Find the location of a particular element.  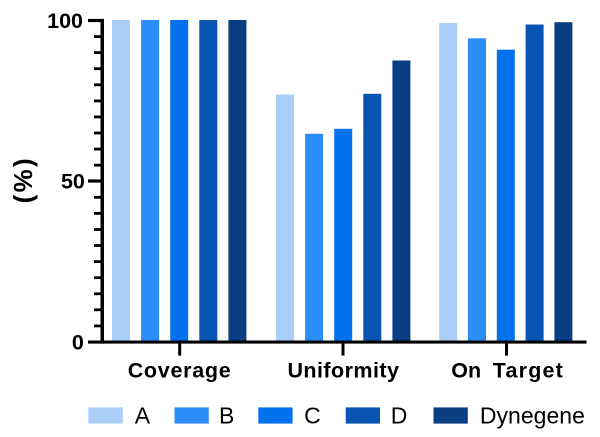

svg-text: 100 is located at coordinates (65, 21).